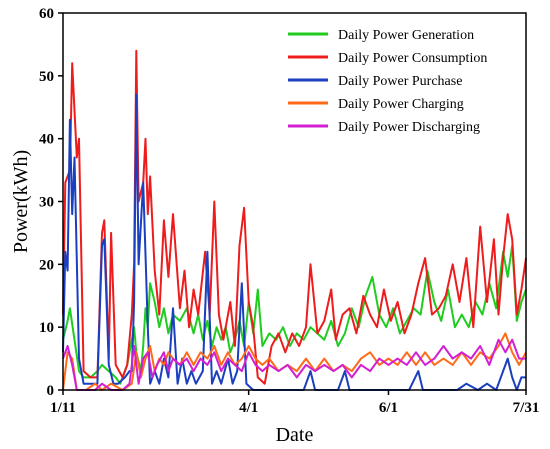 This screenshot has width=550, height=449. I want to click on y-tick-label: 60, so click(46, 14).